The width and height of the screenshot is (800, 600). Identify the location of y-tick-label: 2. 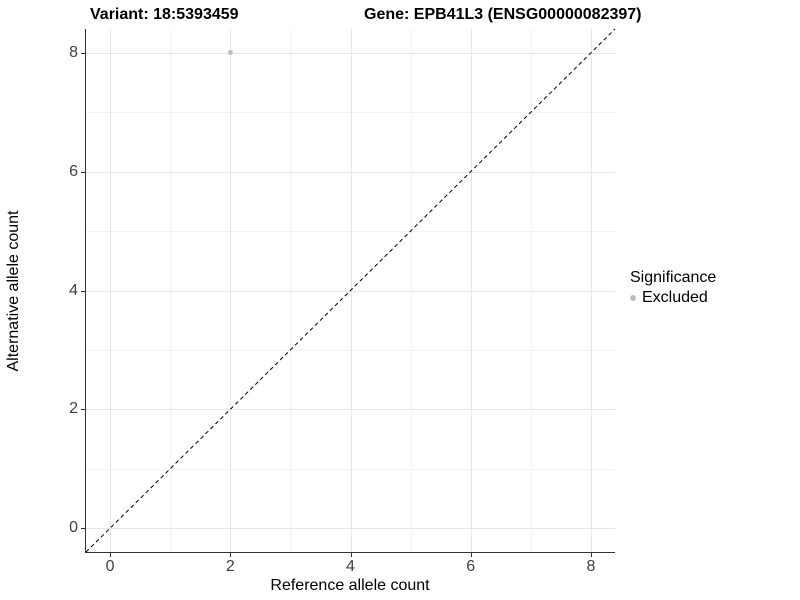
(73, 409).